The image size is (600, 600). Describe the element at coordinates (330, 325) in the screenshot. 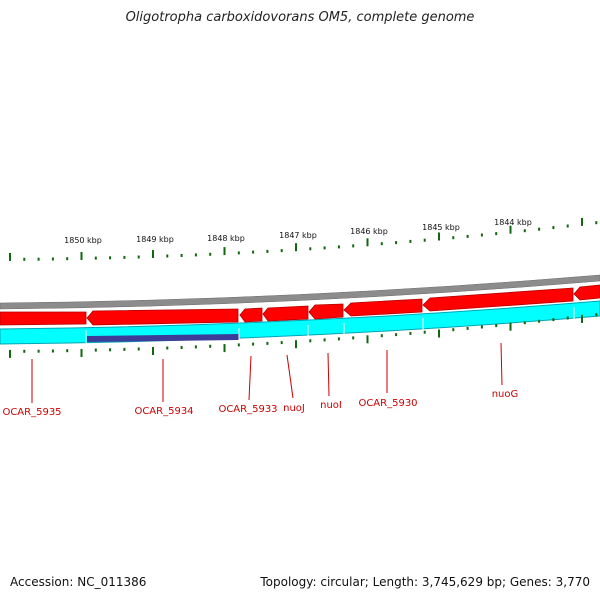

I see `cds-dividers` at that location.